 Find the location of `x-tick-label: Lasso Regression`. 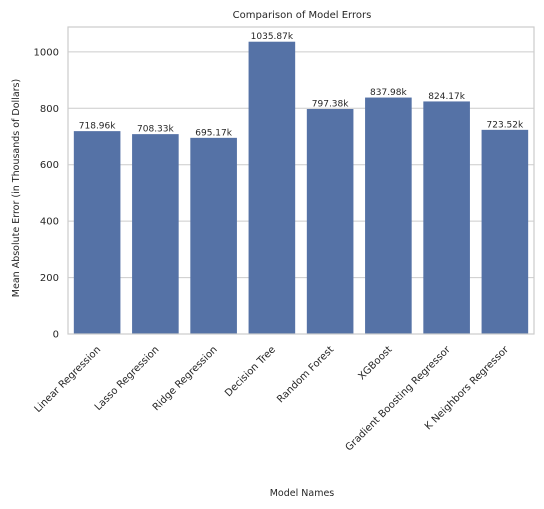

x-tick-label: Lasso Regression is located at coordinates (127, 378).